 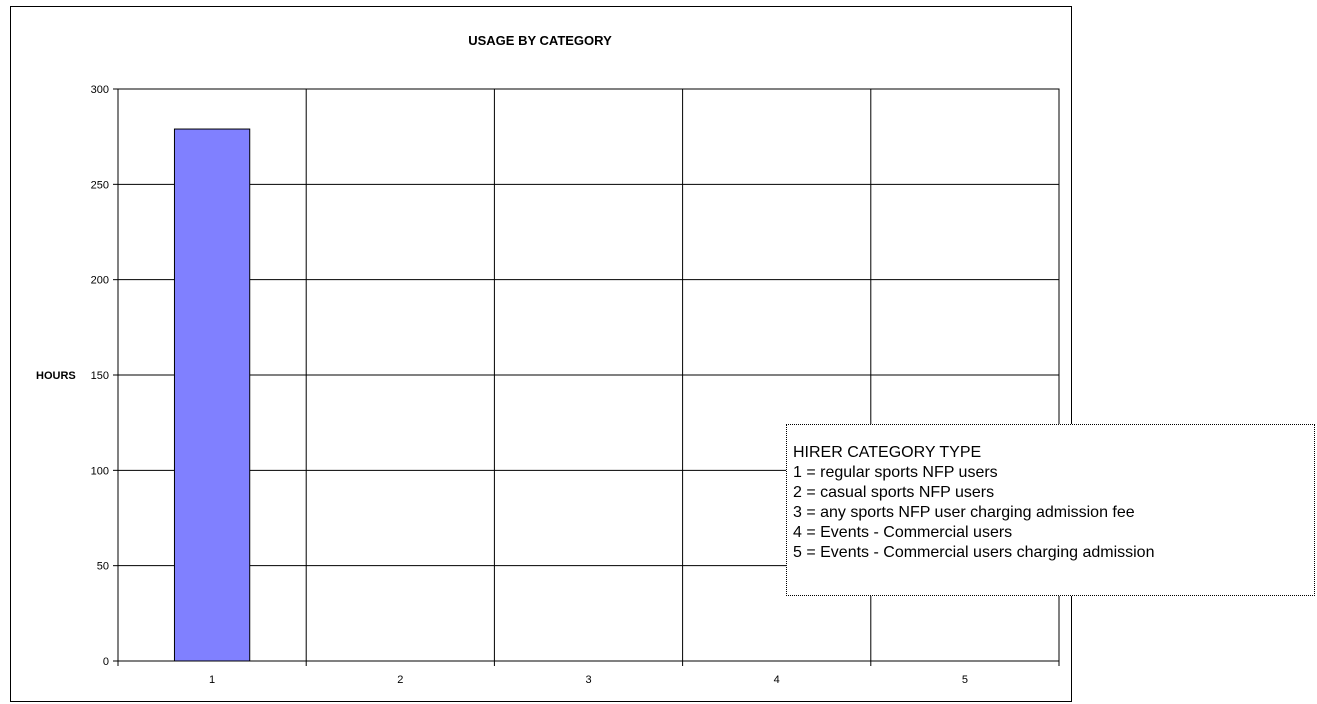 I want to click on x-tick-label: 2, so click(x=400, y=680).